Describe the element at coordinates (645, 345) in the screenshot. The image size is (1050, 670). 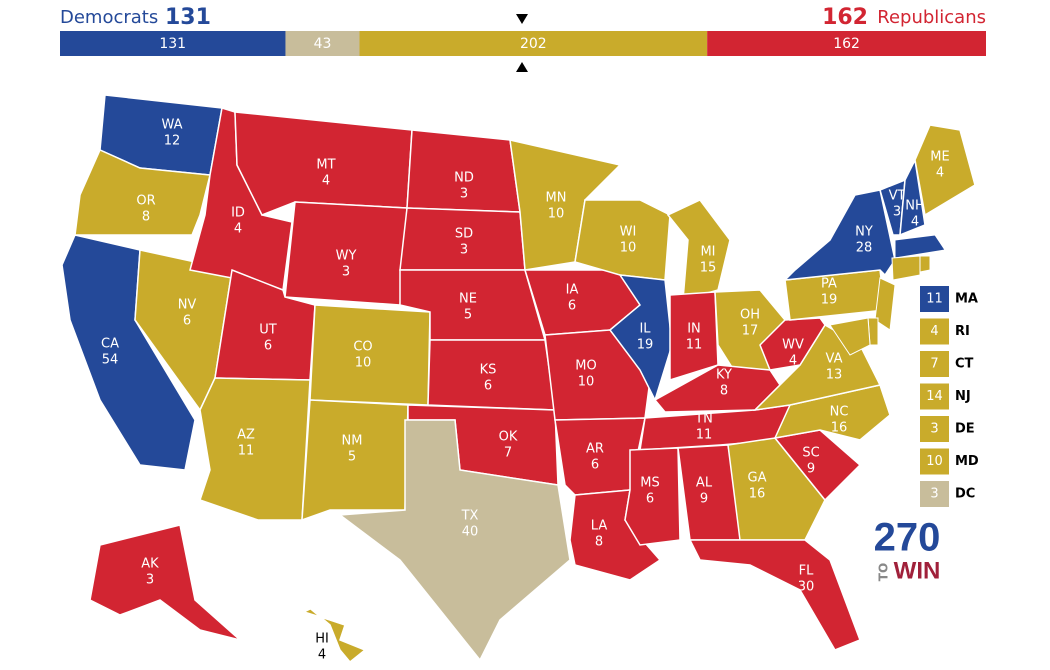
I see `state-votes: 19` at that location.